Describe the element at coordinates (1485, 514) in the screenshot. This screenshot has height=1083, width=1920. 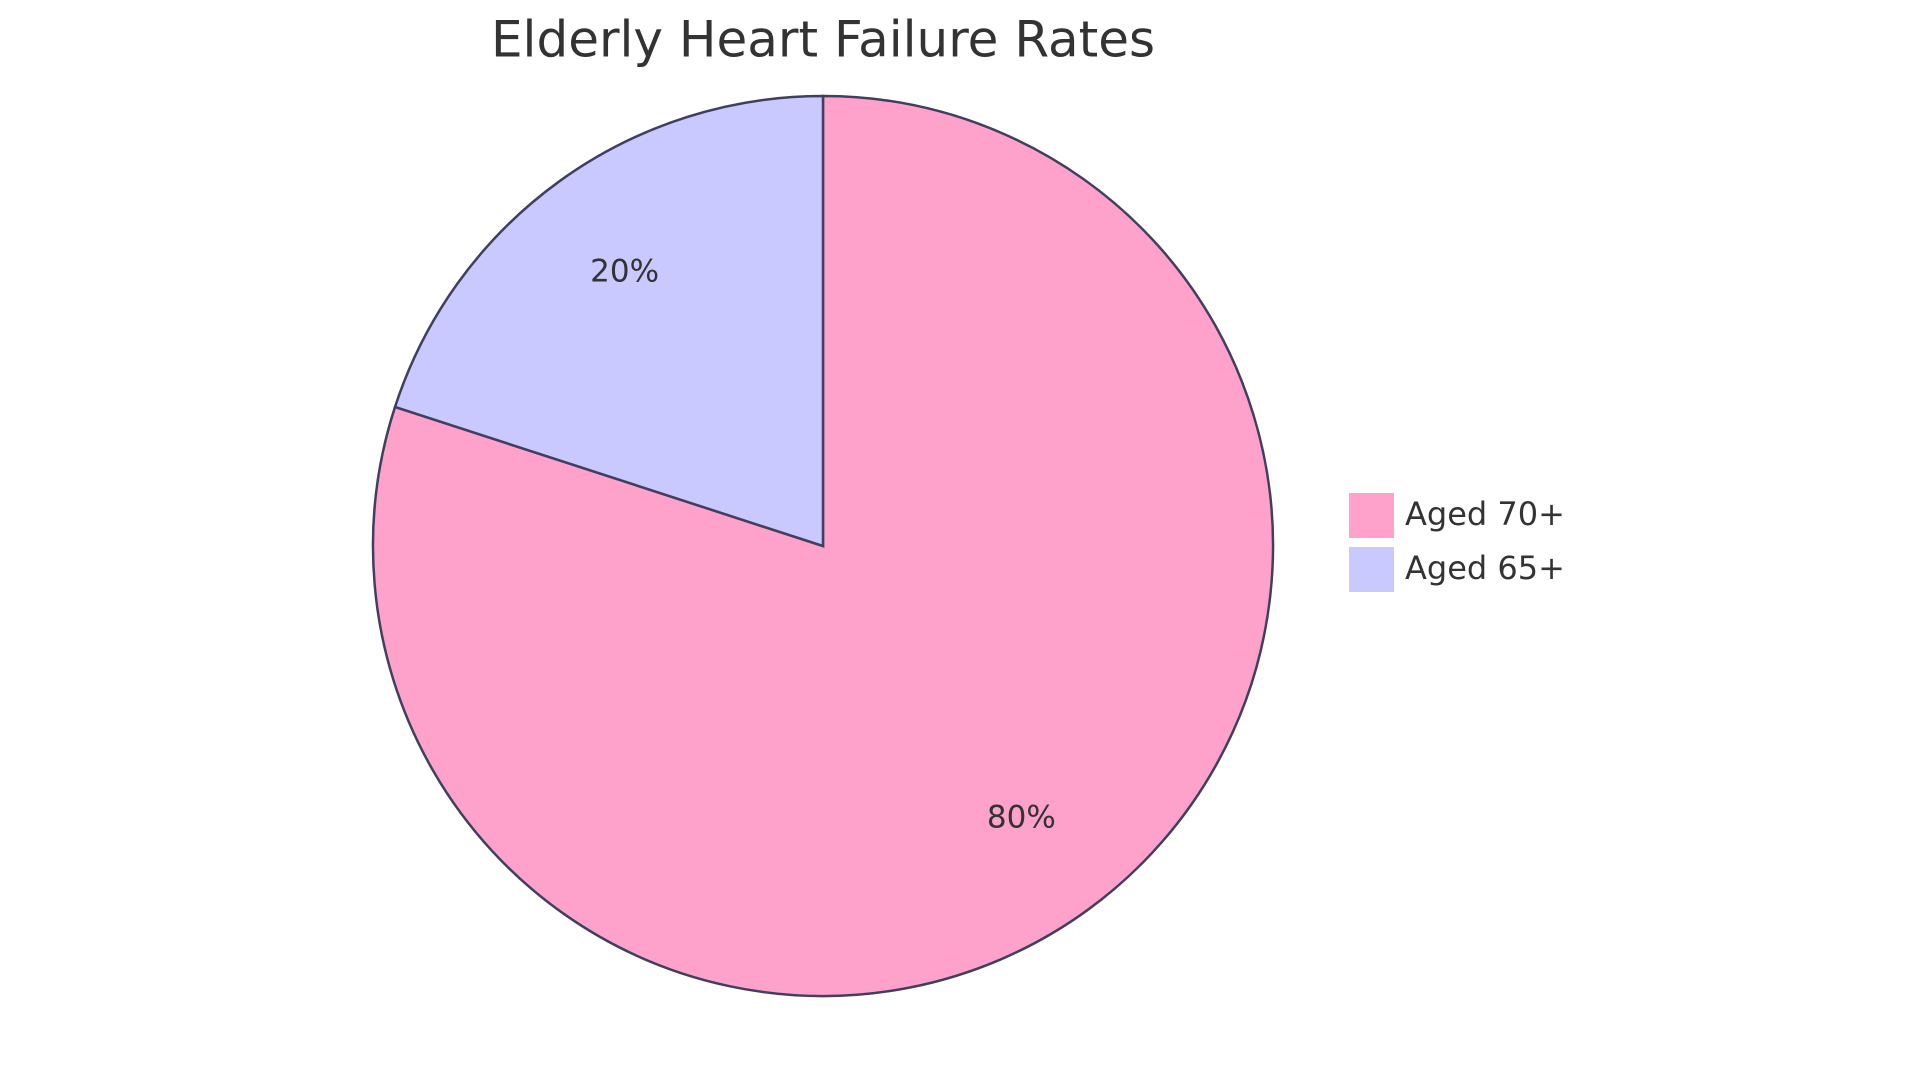
I see `legend-label: Aged 70+` at that location.